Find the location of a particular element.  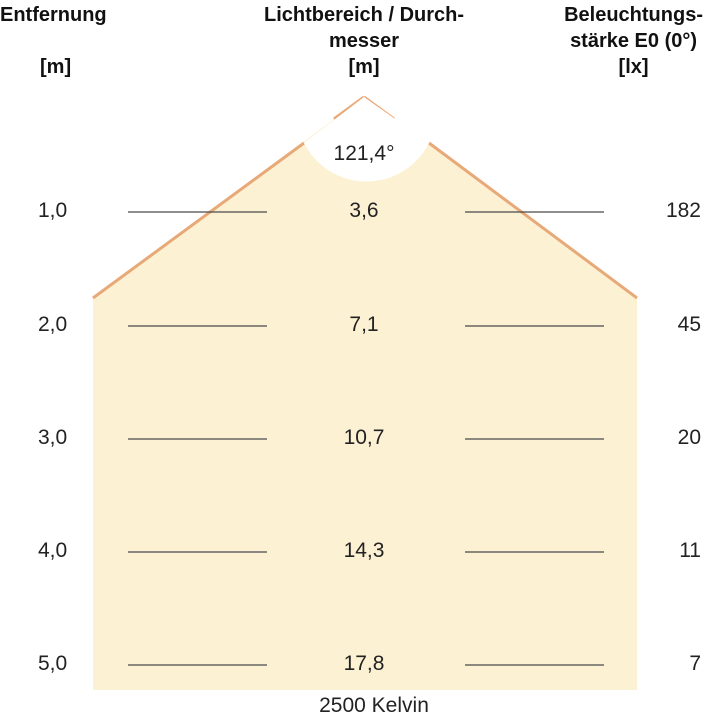

diameter-header-unit: [m] is located at coordinates (364, 67).